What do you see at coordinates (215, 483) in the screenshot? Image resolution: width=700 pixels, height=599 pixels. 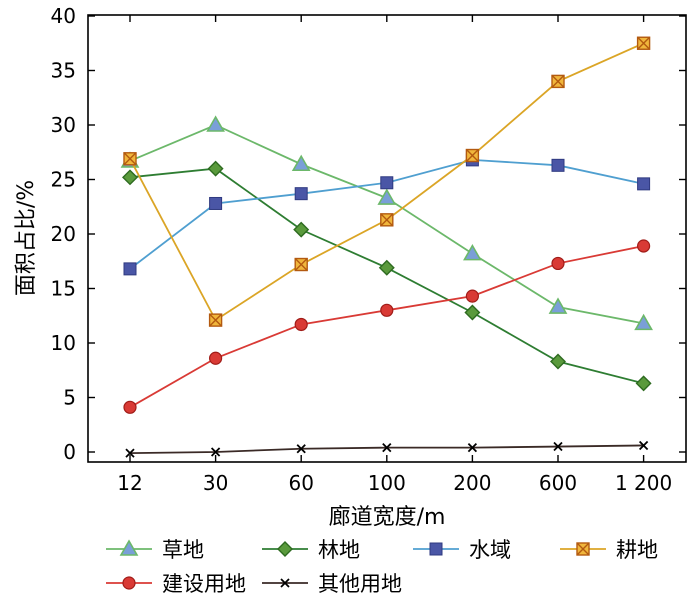 I see `x-tick-label: 30` at bounding box center [215, 483].